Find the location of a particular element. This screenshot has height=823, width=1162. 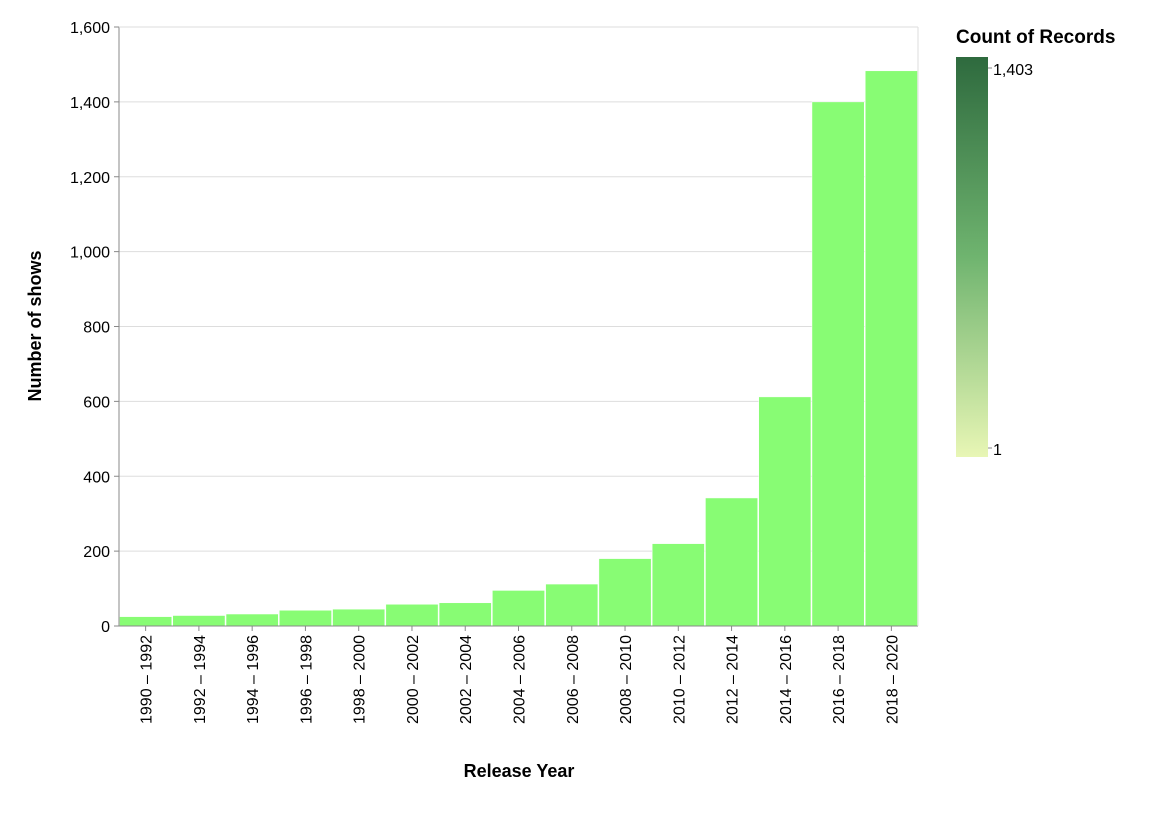

x-tick-label-6: 2002 – 2004 is located at coordinates (466, 679).